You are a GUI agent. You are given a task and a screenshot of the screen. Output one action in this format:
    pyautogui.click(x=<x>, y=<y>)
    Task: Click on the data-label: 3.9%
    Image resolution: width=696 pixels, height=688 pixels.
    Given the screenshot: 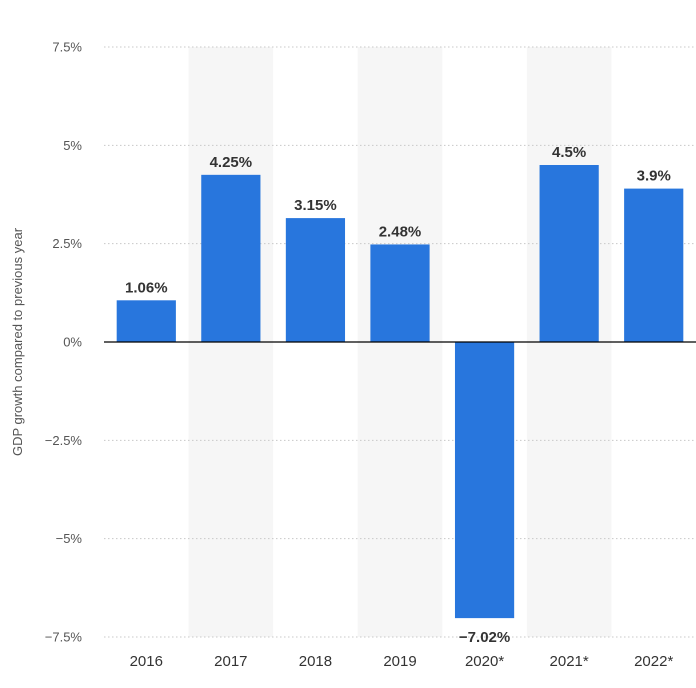 What is the action you would take?
    pyautogui.click(x=654, y=176)
    